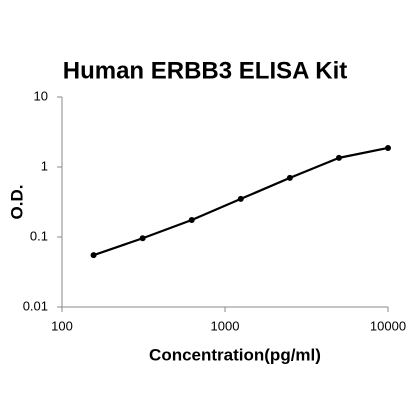 The height and width of the screenshot is (420, 420). I want to click on y-tick-label: 1, so click(44, 165).